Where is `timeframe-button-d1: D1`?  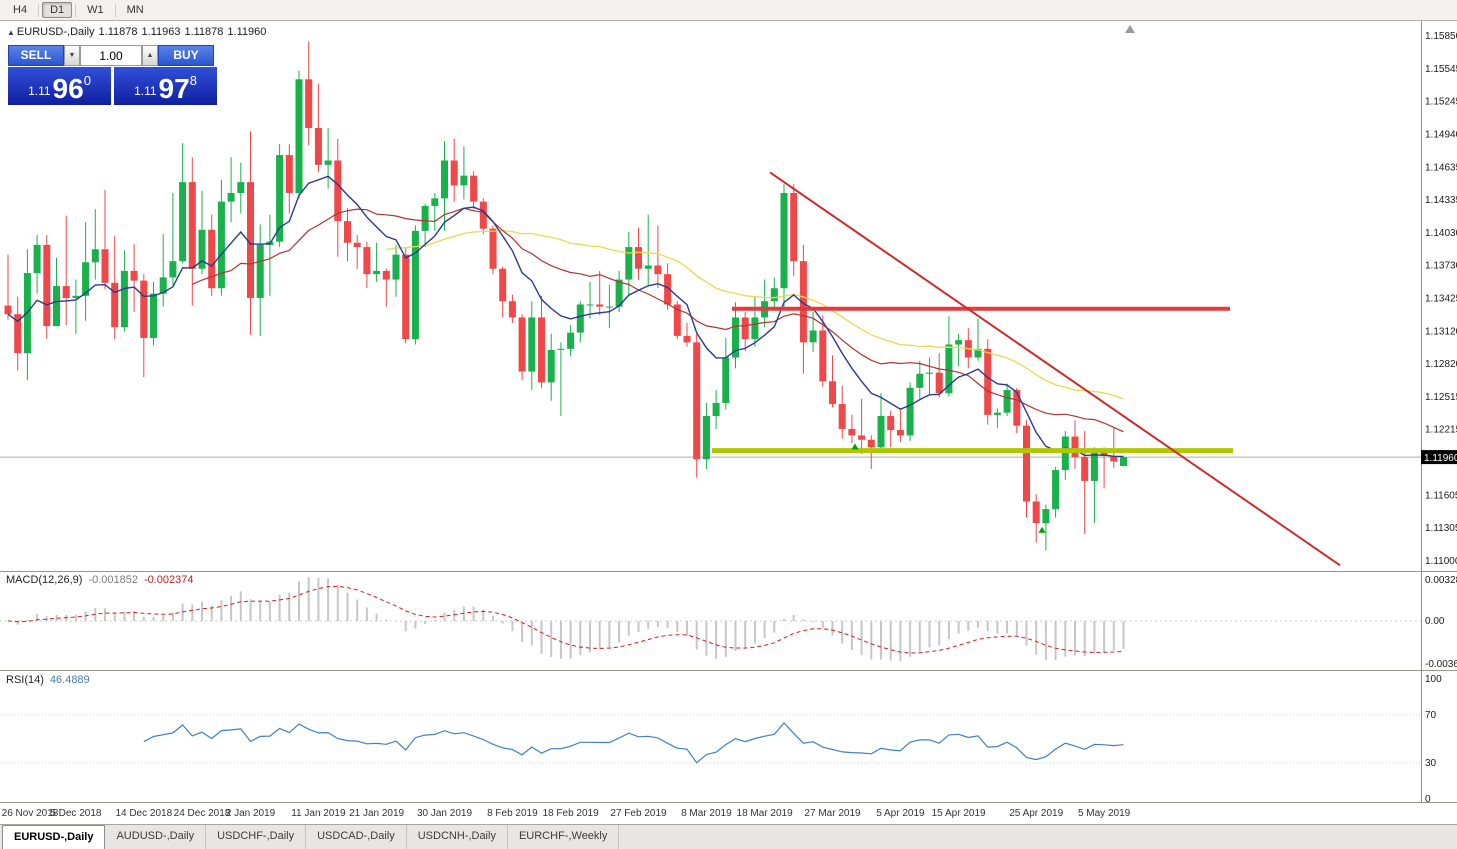
timeframe-button-d1: D1 is located at coordinates (57, 10).